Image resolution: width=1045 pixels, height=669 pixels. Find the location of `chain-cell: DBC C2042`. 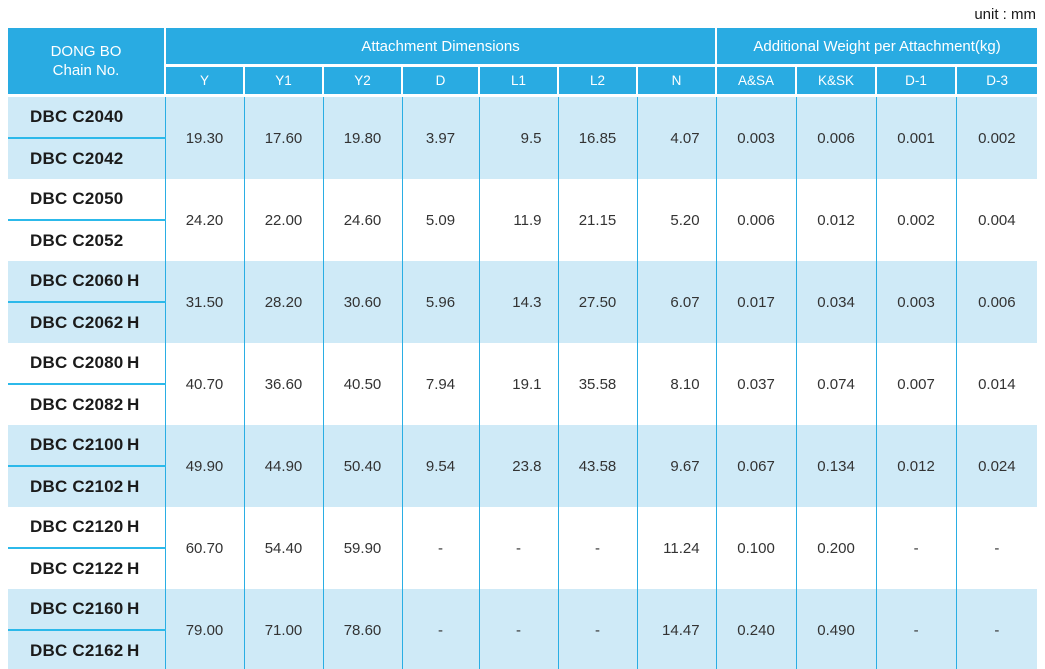

chain-cell: DBC C2042 is located at coordinates (86, 158).